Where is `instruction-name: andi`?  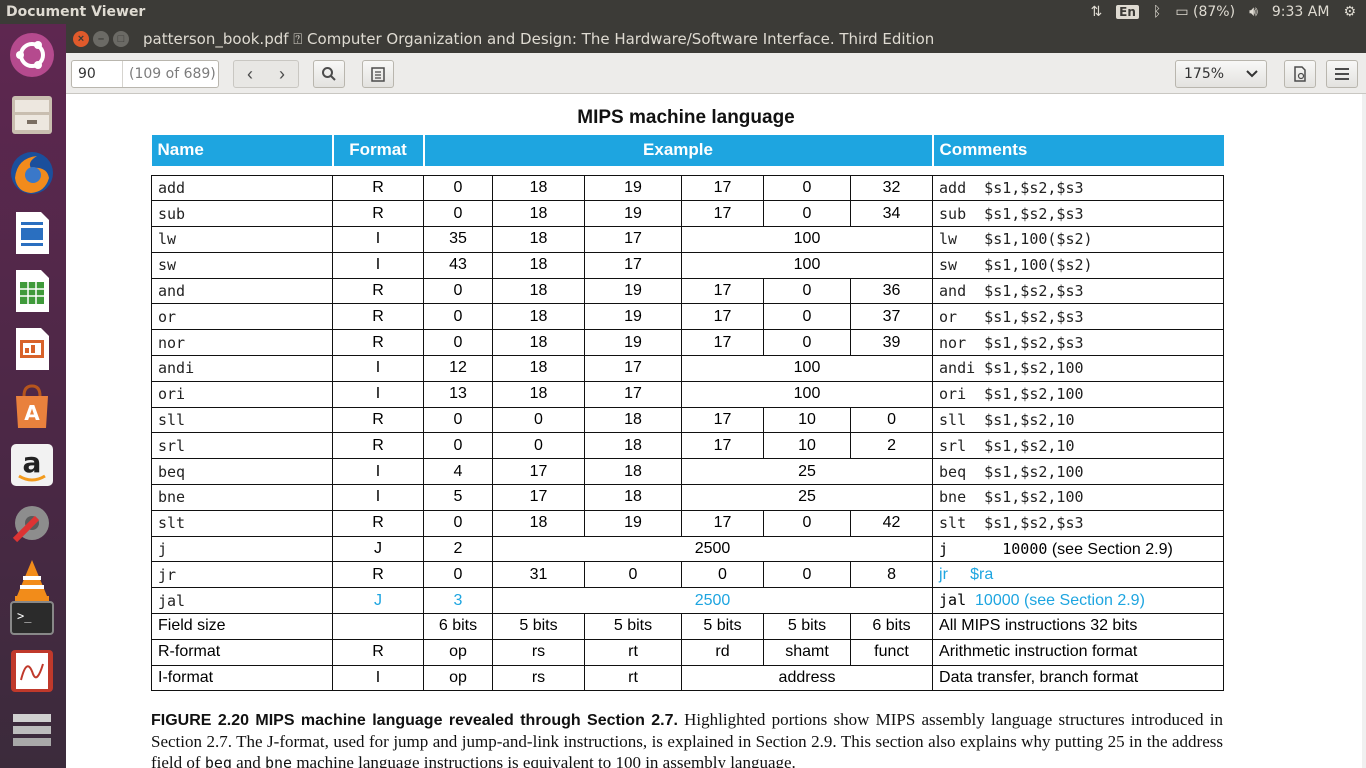 instruction-name: andi is located at coordinates (242, 368).